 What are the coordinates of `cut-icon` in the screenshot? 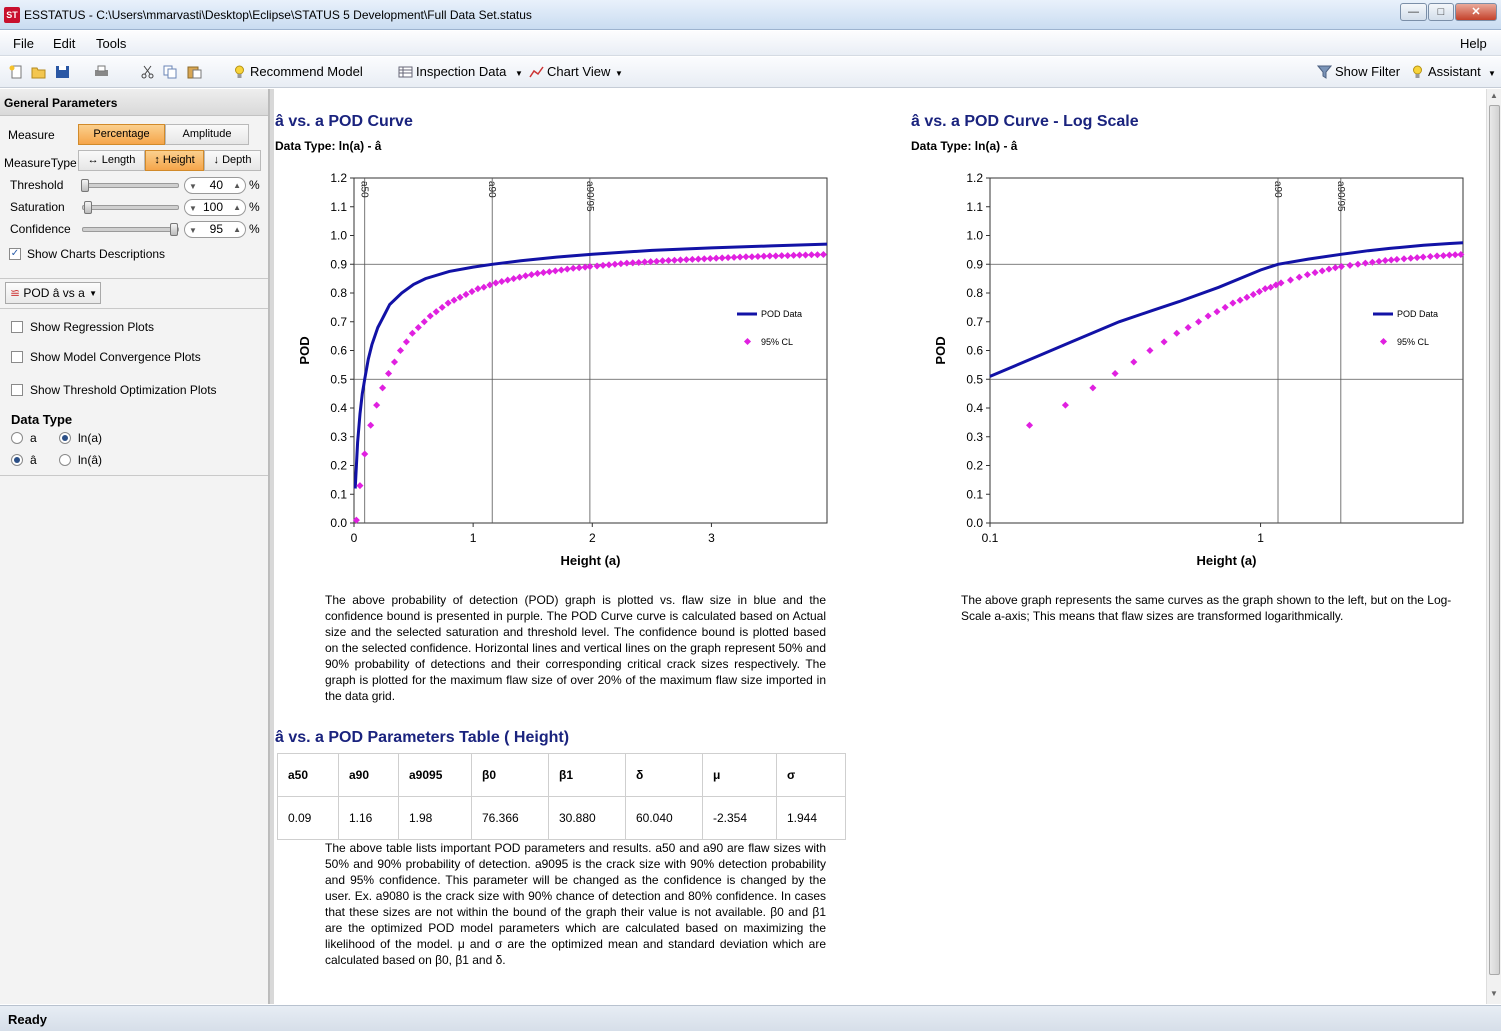 It's located at (147, 72).